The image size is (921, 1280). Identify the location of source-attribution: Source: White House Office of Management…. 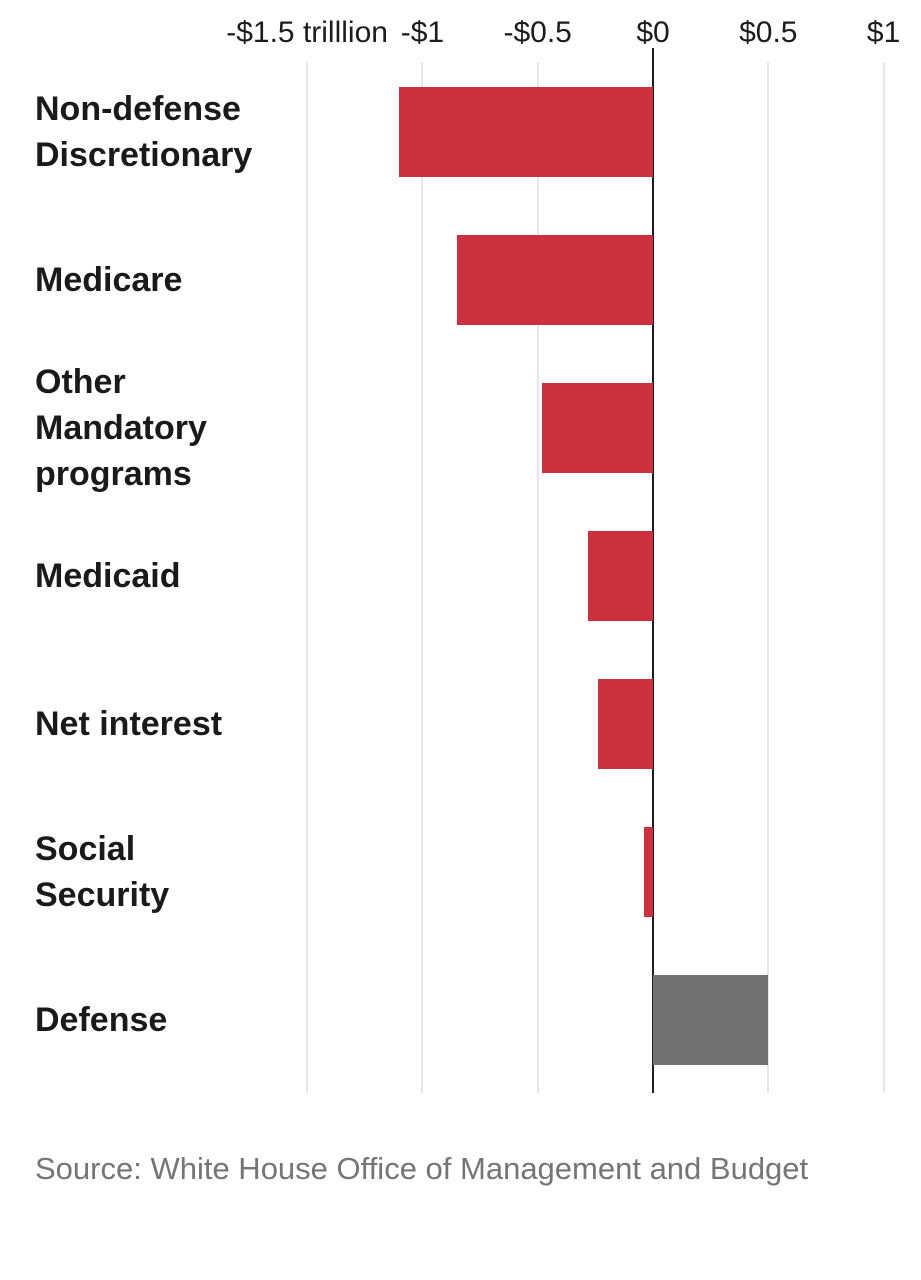
(422, 1168).